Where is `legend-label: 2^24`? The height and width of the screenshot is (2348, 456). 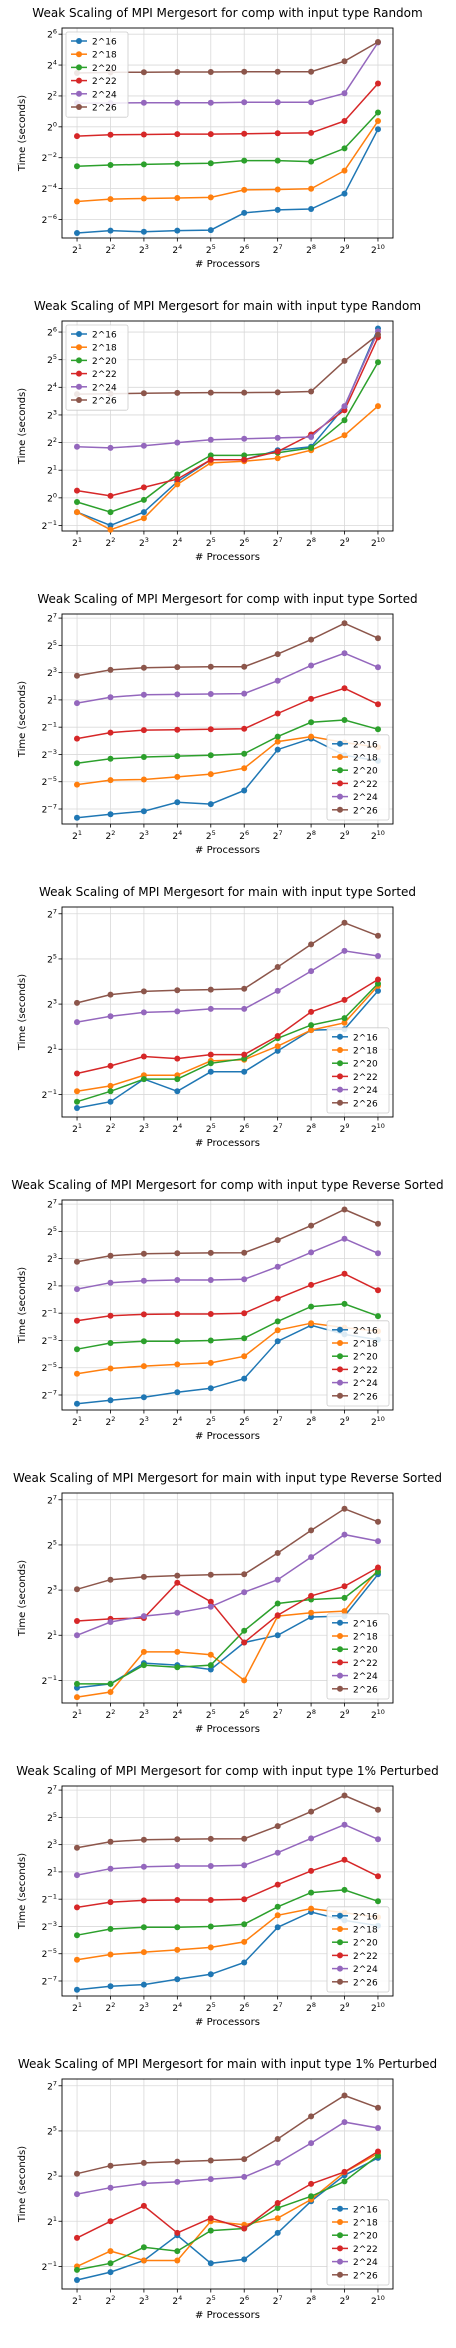
legend-label: 2^24 is located at coordinates (365, 1970).